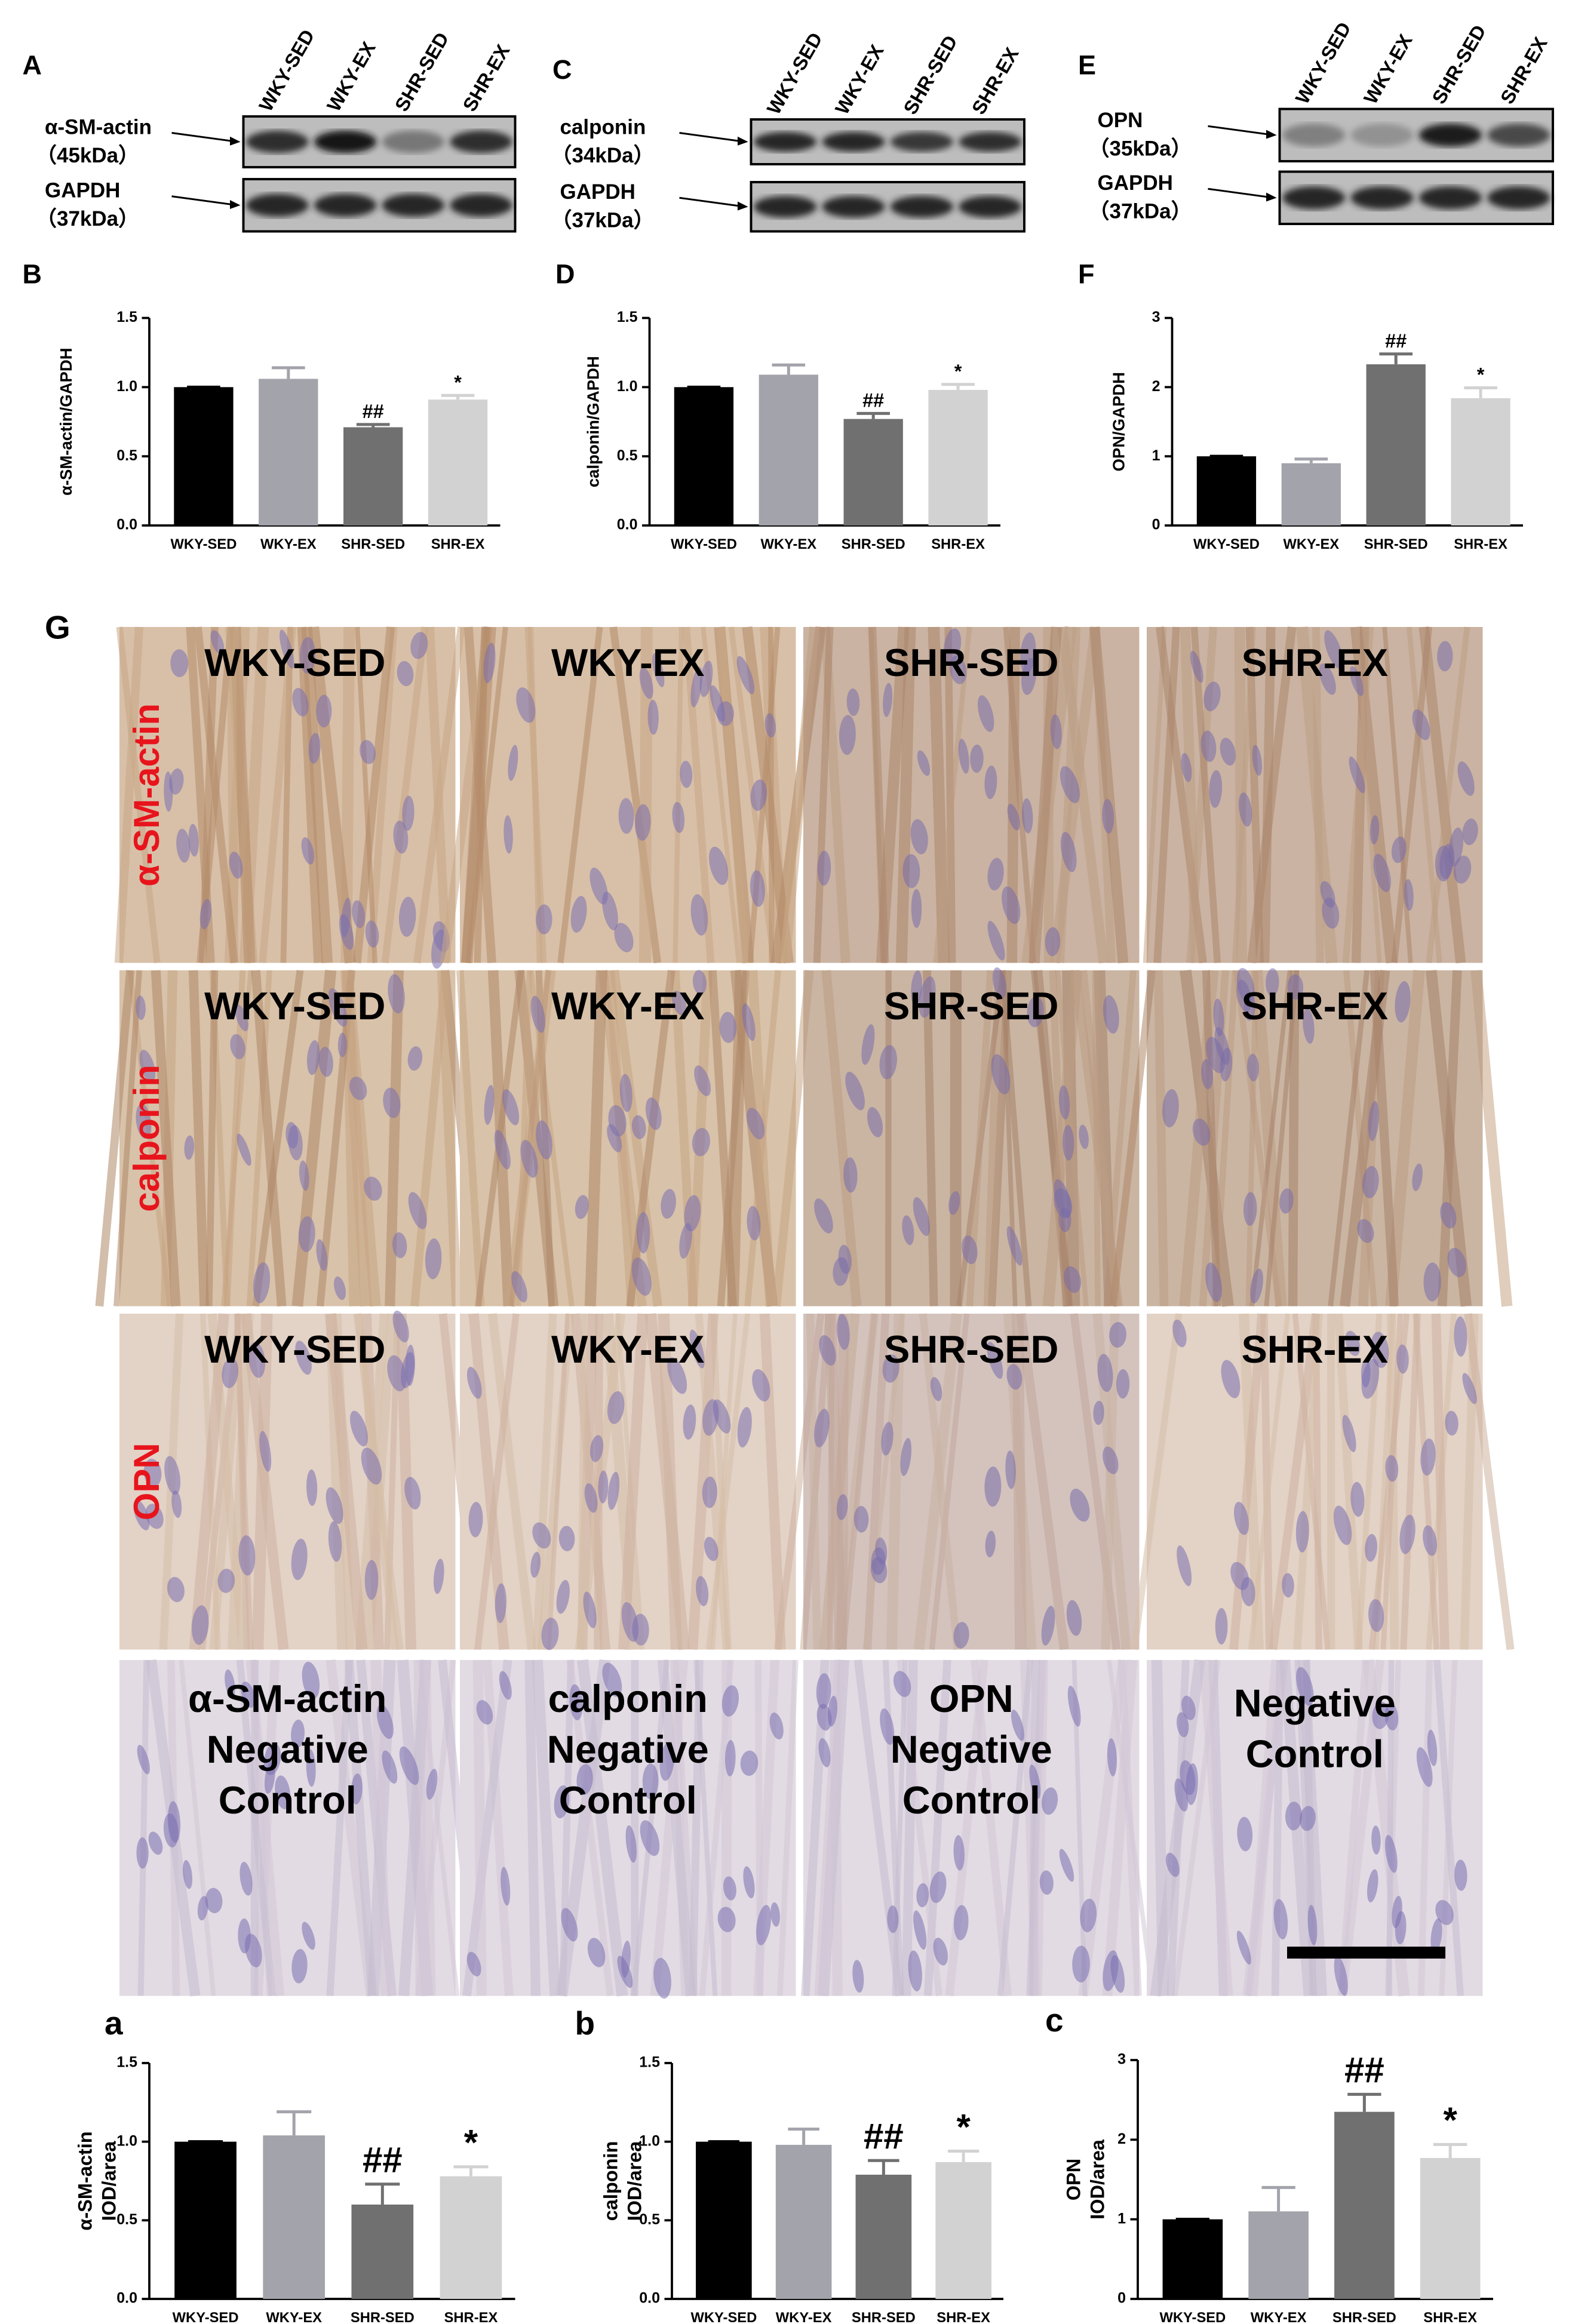  Describe the element at coordinates (884, 2317) in the screenshot. I see `x-tick-label: SHR-SED` at that location.